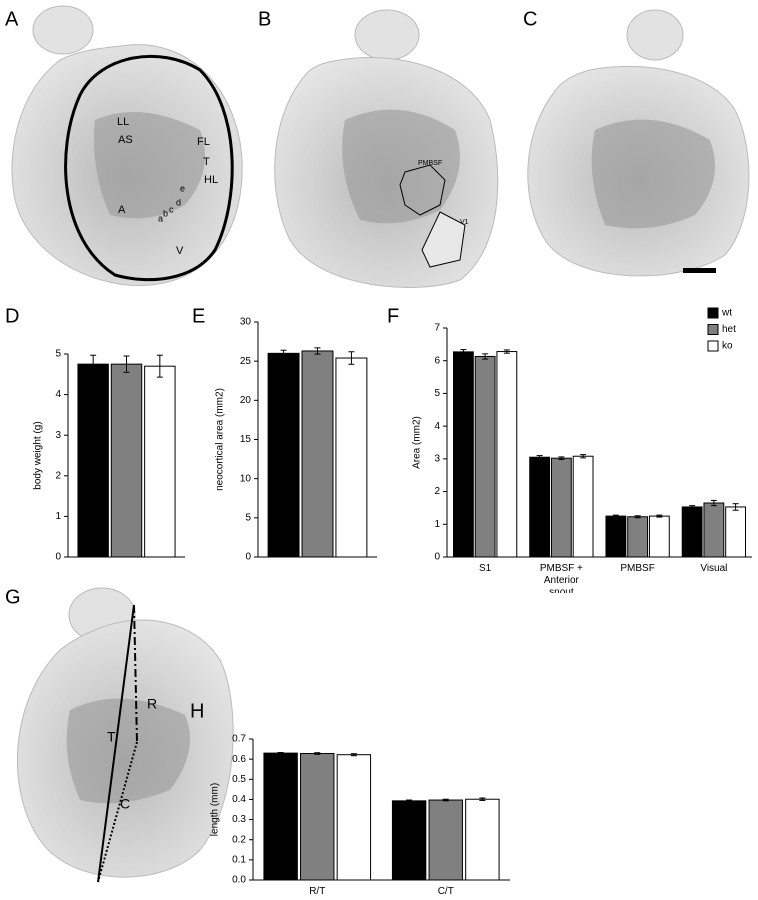 Image resolution: width=758 pixels, height=900 pixels. Describe the element at coordinates (38, 455) in the screenshot. I see `y-axis-label: body weight (g)` at that location.